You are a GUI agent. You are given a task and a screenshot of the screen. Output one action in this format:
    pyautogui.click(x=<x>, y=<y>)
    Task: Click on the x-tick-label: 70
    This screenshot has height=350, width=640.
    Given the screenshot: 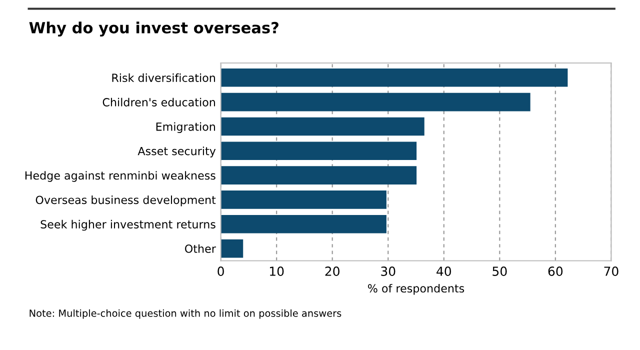 What is the action you would take?
    pyautogui.click(x=611, y=271)
    